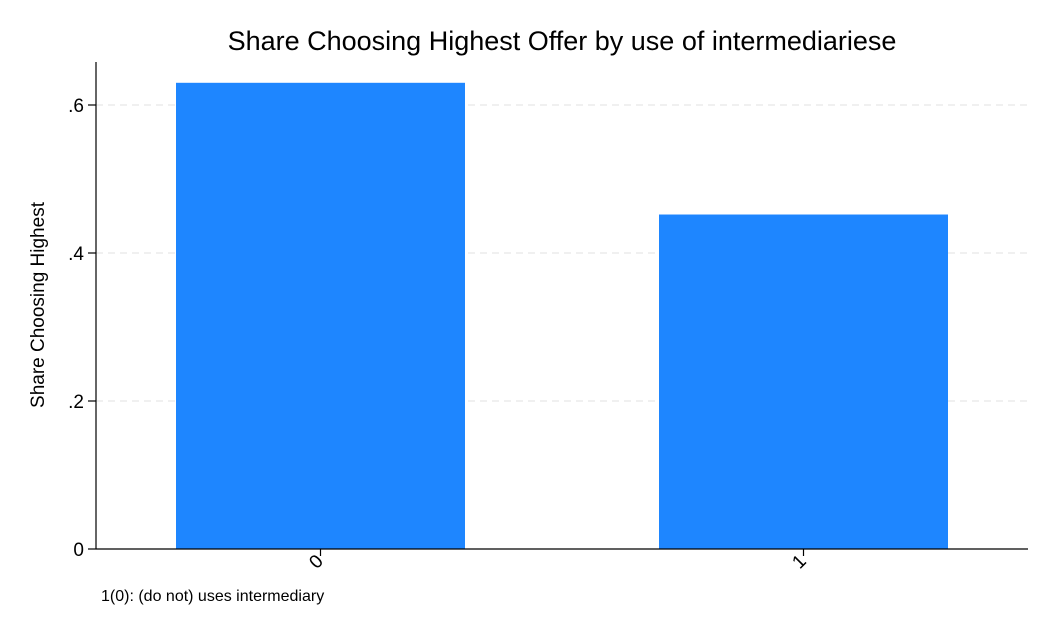  Describe the element at coordinates (76, 106) in the screenshot. I see `y-tick-label: .6` at that location.